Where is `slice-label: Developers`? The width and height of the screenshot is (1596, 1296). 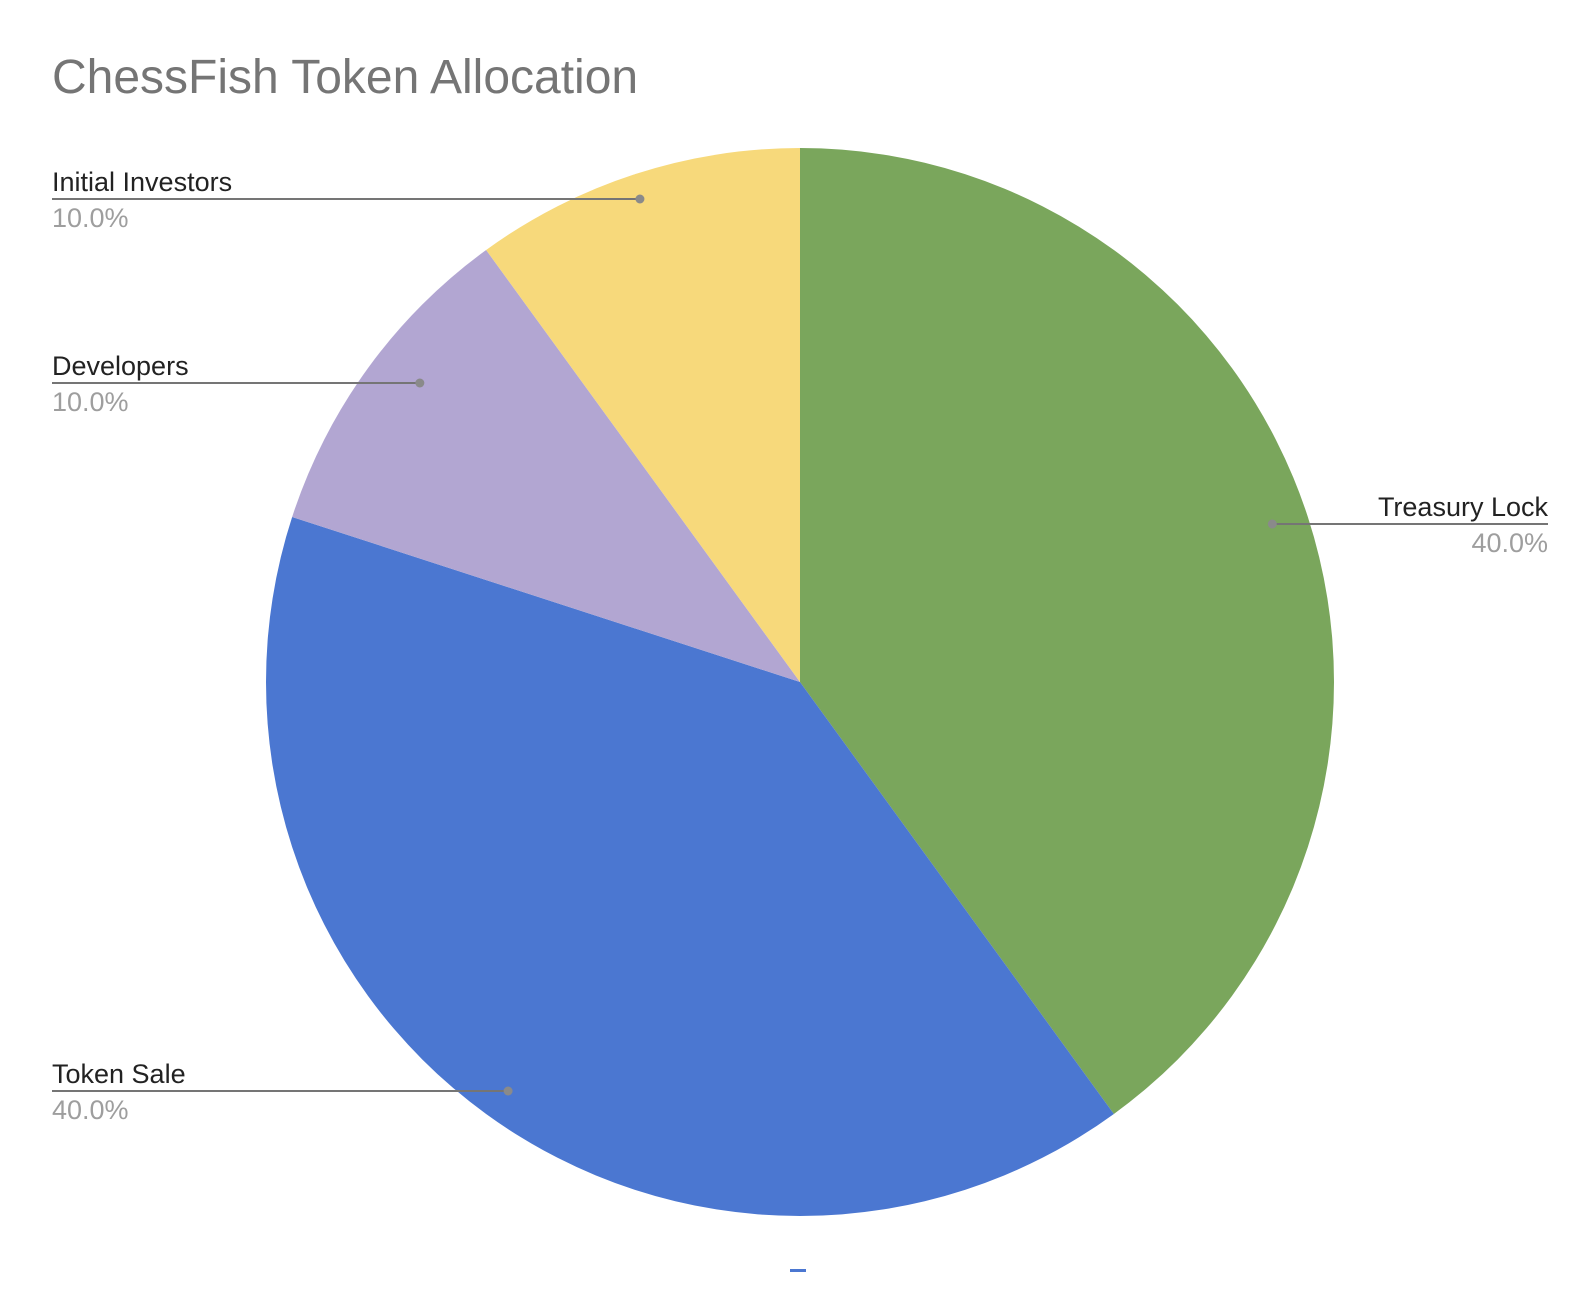 slice-label: Developers is located at coordinates (120, 366).